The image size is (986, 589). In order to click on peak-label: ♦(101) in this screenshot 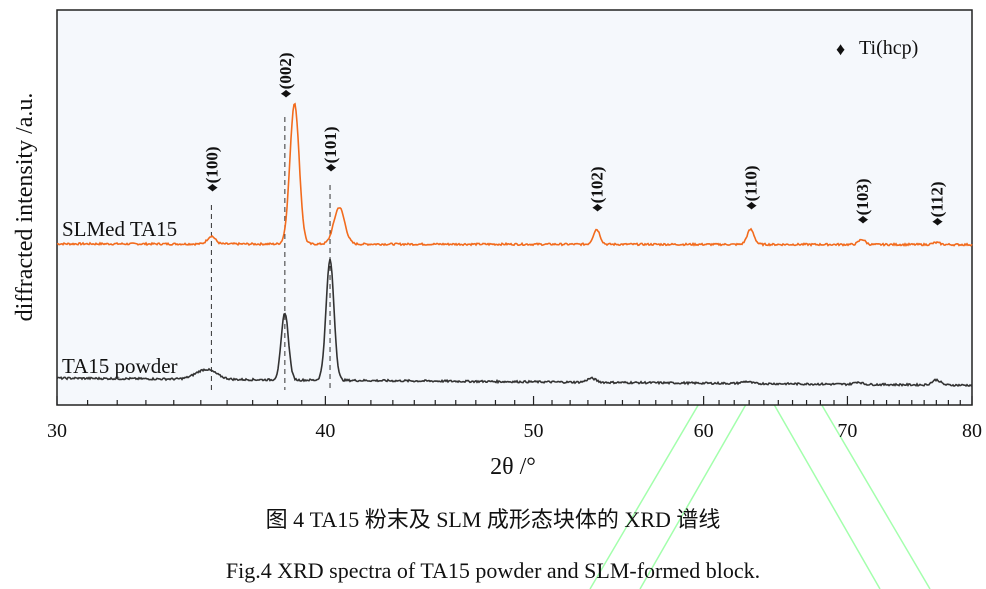, I will do `click(330, 150)`.